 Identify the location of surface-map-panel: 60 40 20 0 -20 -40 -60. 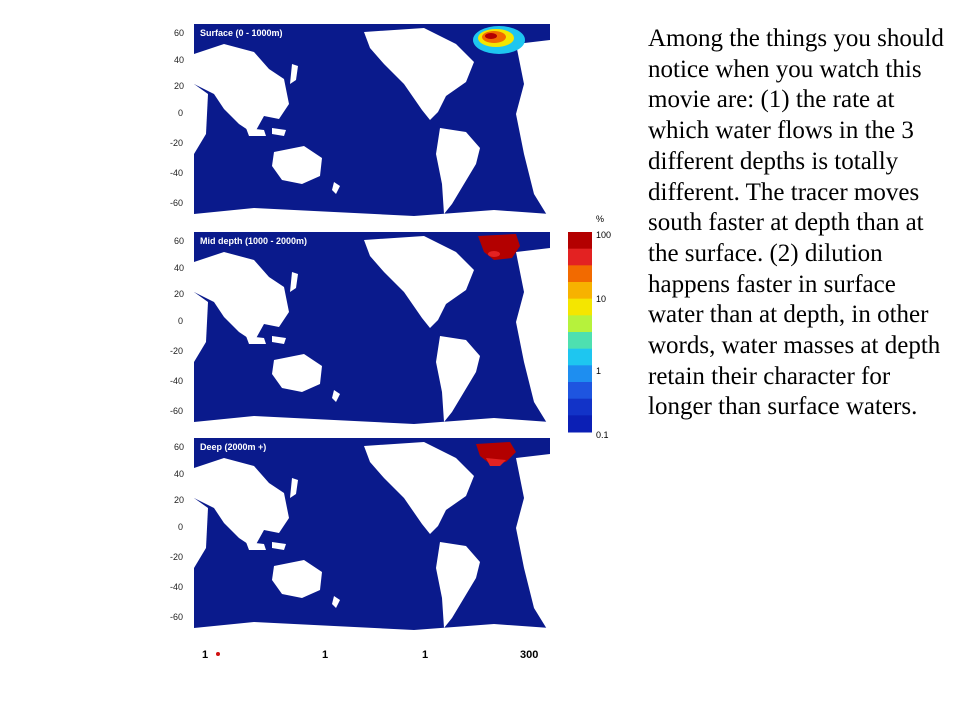
(356, 123).